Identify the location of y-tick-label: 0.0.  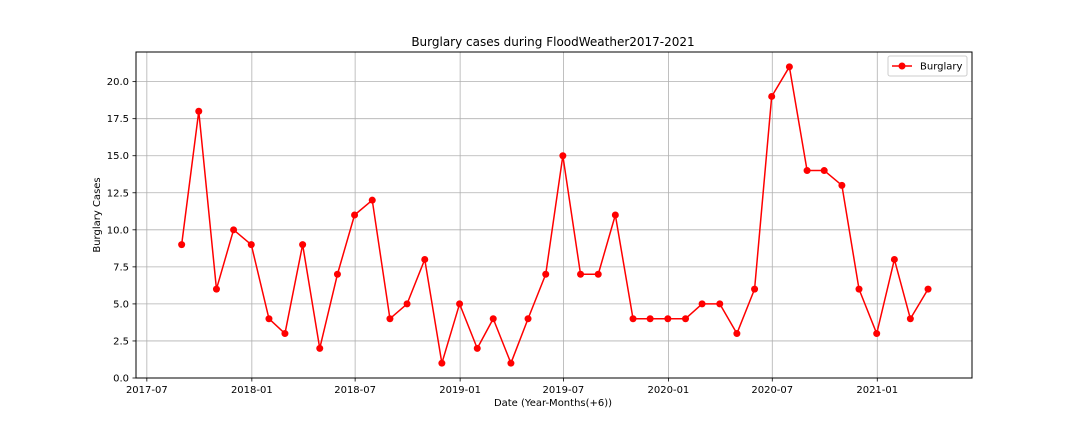
(121, 379).